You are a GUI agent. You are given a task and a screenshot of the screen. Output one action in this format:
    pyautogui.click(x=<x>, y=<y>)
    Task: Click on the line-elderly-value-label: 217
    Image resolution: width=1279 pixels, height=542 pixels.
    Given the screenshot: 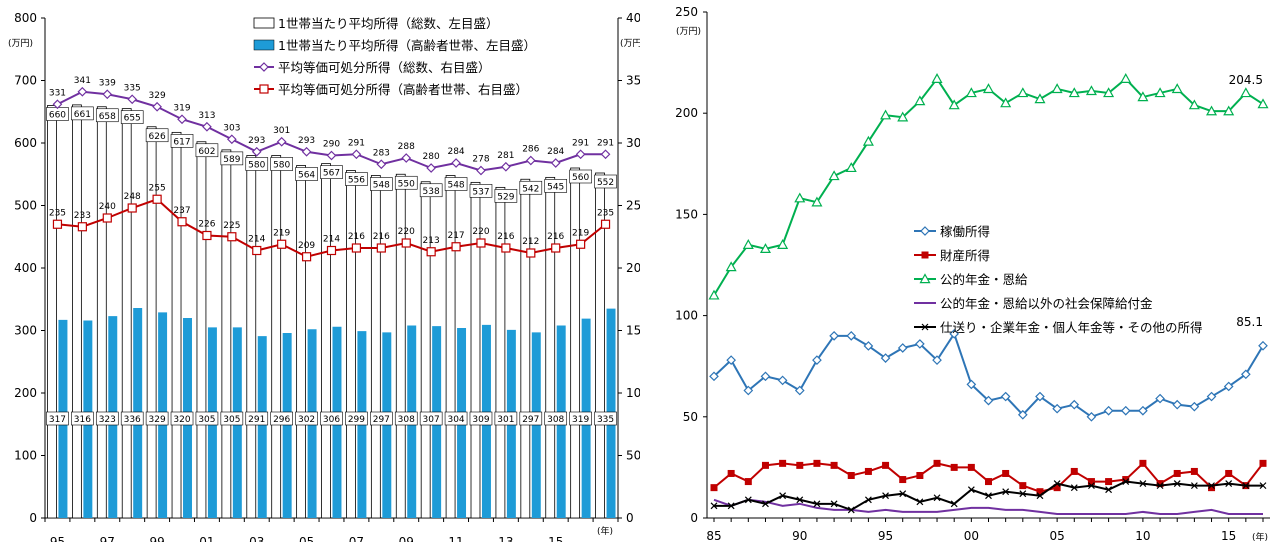 What is the action you would take?
    pyautogui.click(x=455, y=236)
    